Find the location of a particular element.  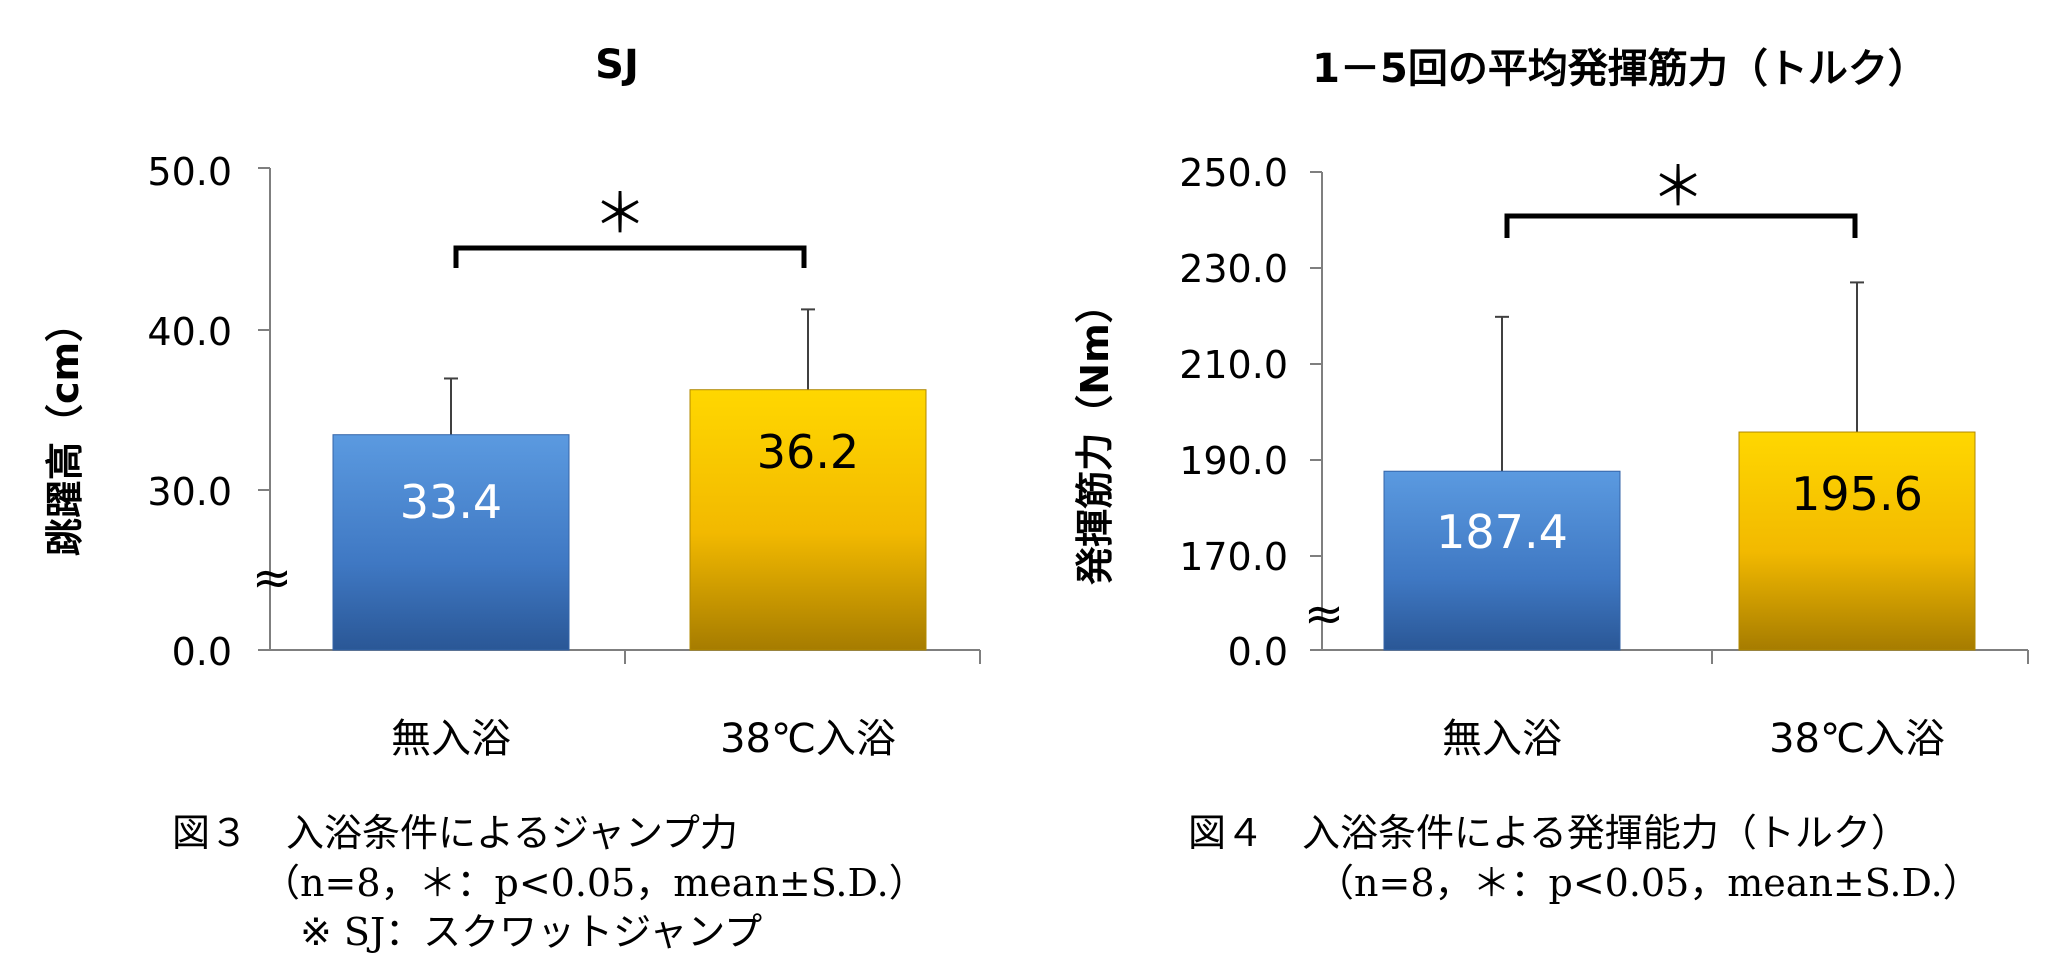

data-label: 187.4 is located at coordinates (1502, 532).